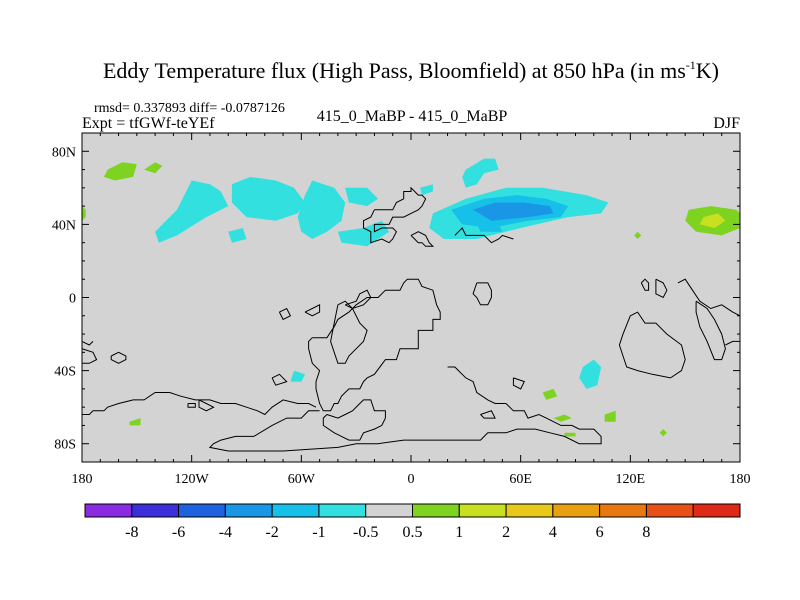 The image size is (800, 600). I want to click on x-tick-label-0: 180, so click(82, 479).